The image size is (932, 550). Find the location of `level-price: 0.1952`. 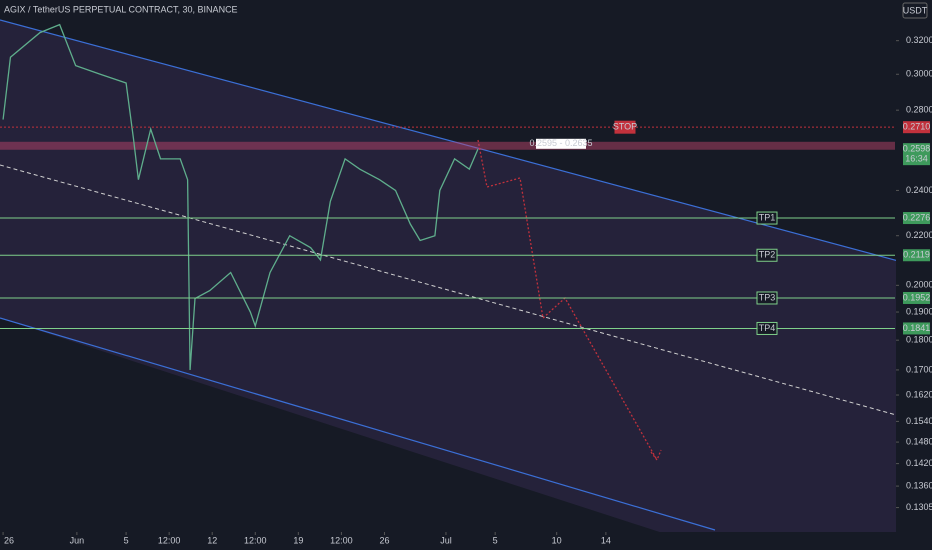

level-price: 0.1952 is located at coordinates (917, 297).